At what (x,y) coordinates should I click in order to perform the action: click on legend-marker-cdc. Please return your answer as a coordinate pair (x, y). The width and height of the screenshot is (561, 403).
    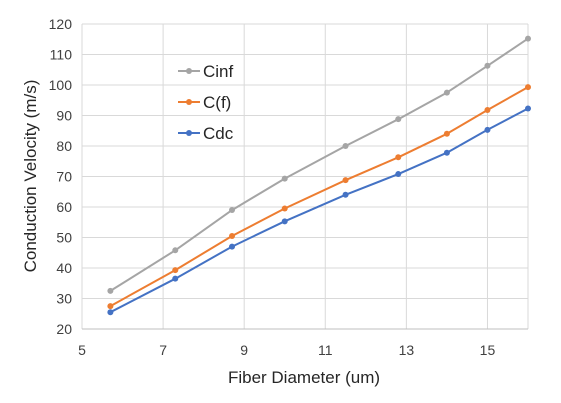
    Looking at the image, I should click on (189, 133).